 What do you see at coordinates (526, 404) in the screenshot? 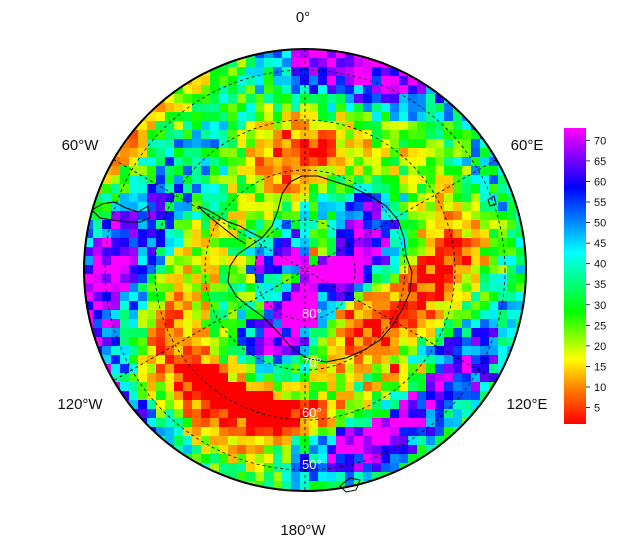
I see `lon-label-lower-right: 120°E` at bounding box center [526, 404].